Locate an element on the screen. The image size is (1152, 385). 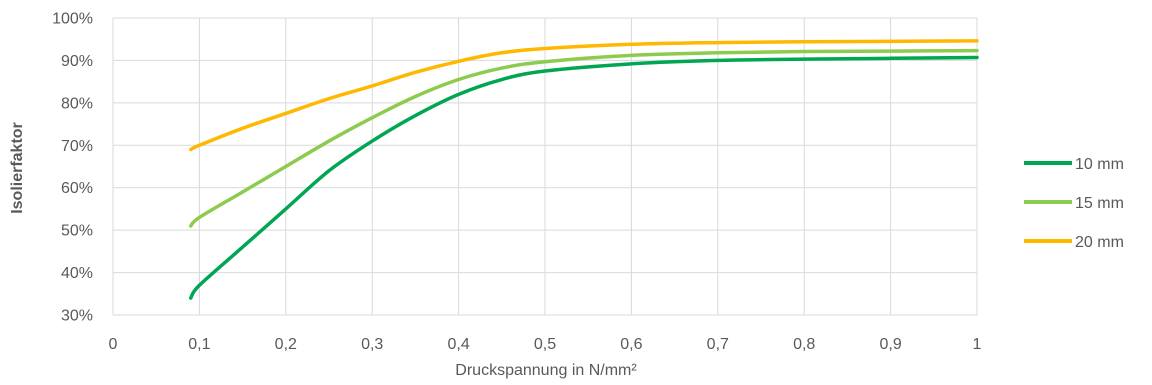
y-tick-label: 70% is located at coordinates (77, 146).